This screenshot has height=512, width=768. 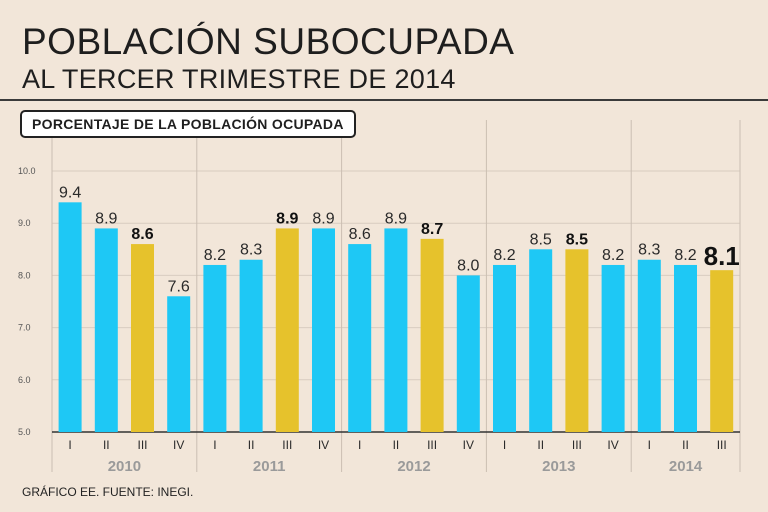 I want to click on bar-2010-IV, so click(x=179, y=364).